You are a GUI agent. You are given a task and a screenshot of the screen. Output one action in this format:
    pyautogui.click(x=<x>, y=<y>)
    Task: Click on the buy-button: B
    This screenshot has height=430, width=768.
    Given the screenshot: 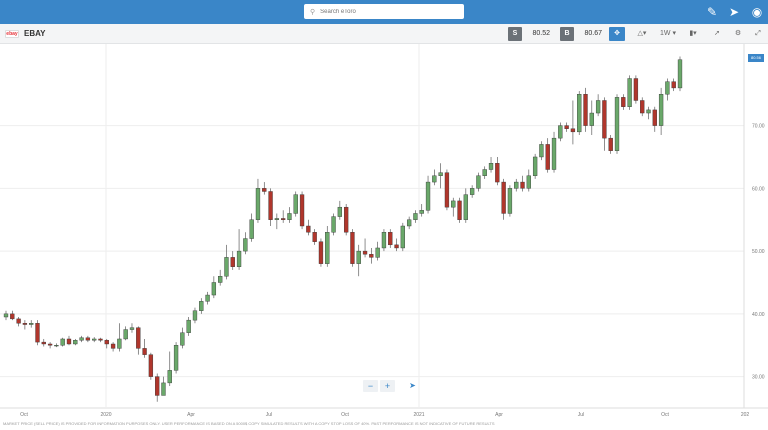 What is the action you would take?
    pyautogui.click(x=567, y=34)
    